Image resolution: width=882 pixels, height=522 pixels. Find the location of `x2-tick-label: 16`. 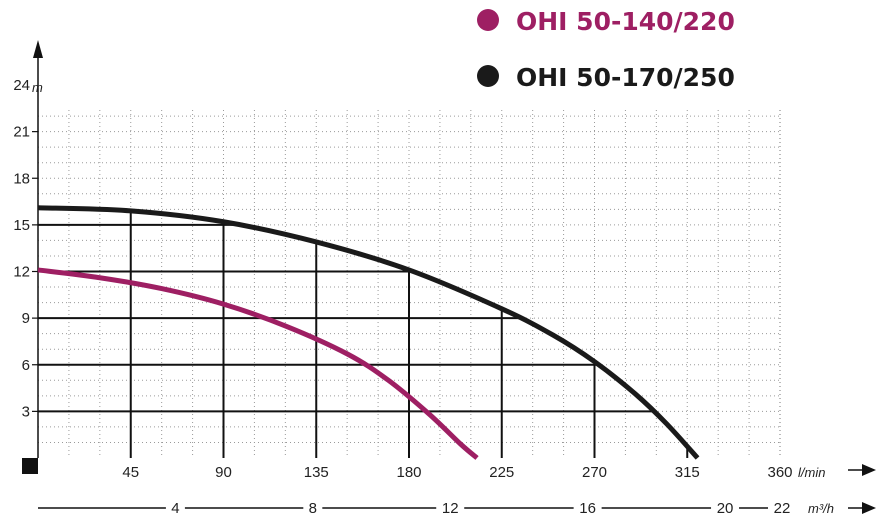

x2-tick-label: 16 is located at coordinates (587, 508).